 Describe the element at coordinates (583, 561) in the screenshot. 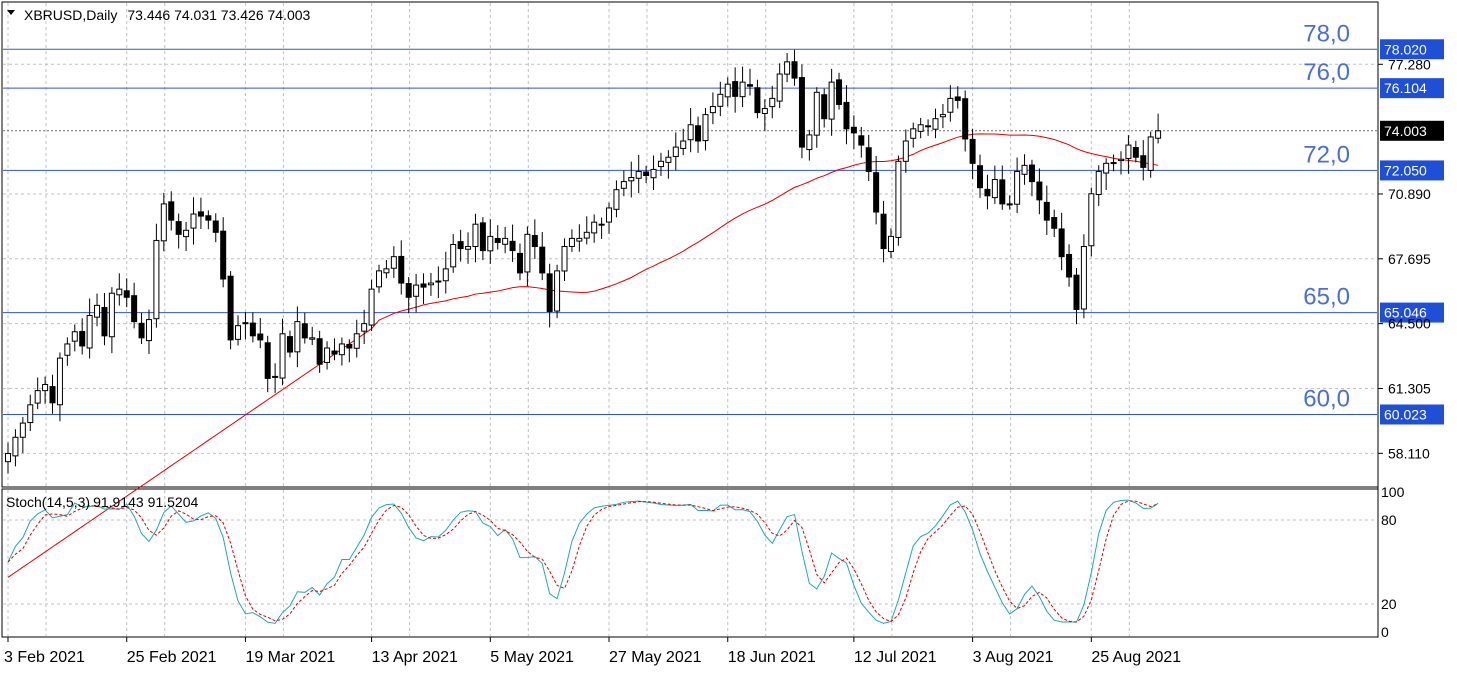

I see `stochastic-panel` at that location.